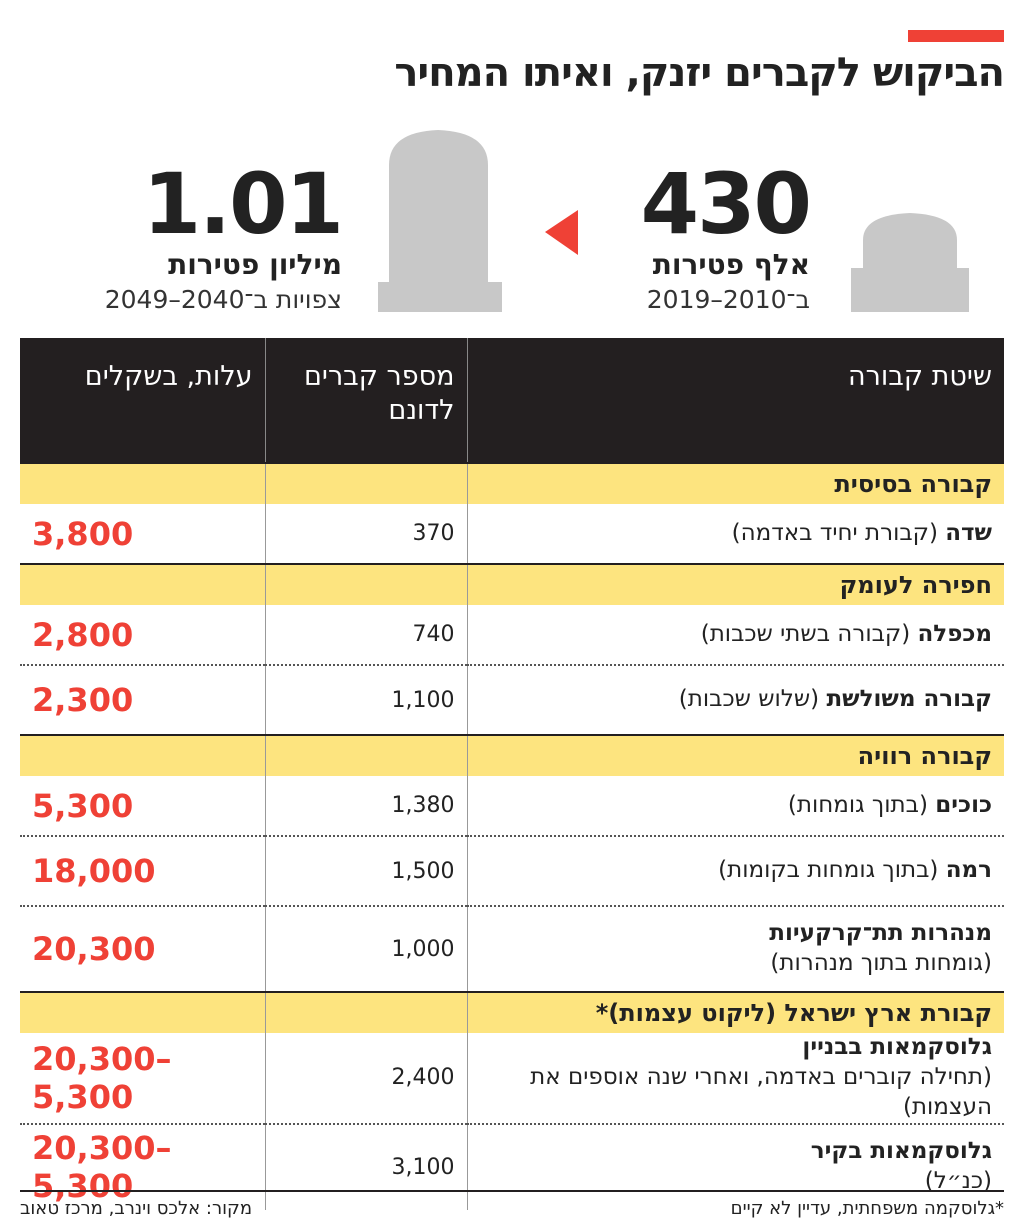  What do you see at coordinates (881, 963) in the screenshot?
I see `method-detail: (גומחות בתוך מנהרות)` at bounding box center [881, 963].